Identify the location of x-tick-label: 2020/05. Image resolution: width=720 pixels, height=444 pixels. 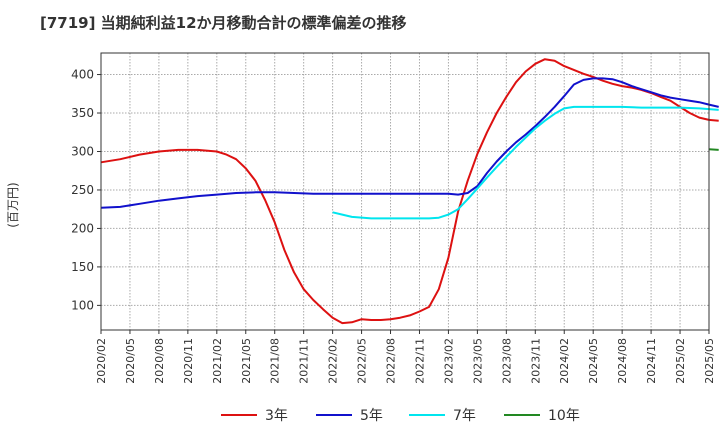
(130, 361).